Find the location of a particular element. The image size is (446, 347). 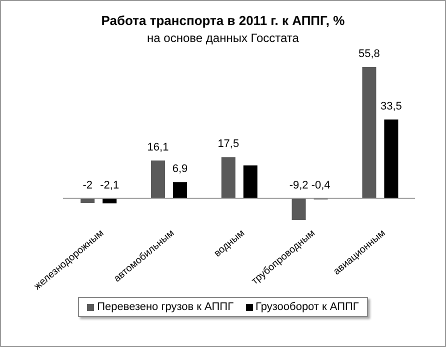

data-label: 16,1 is located at coordinates (158, 147).